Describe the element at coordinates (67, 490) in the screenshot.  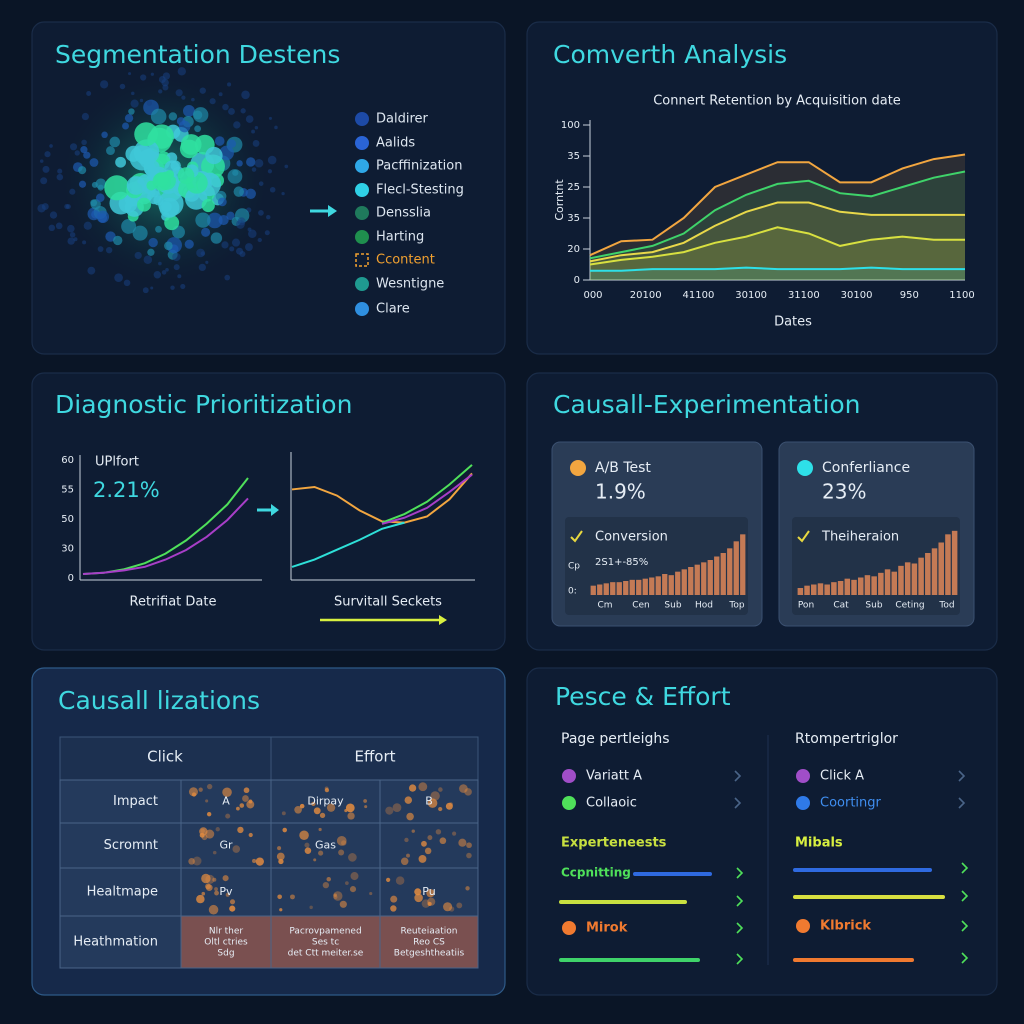
I see `y-tick-label: 55` at that location.